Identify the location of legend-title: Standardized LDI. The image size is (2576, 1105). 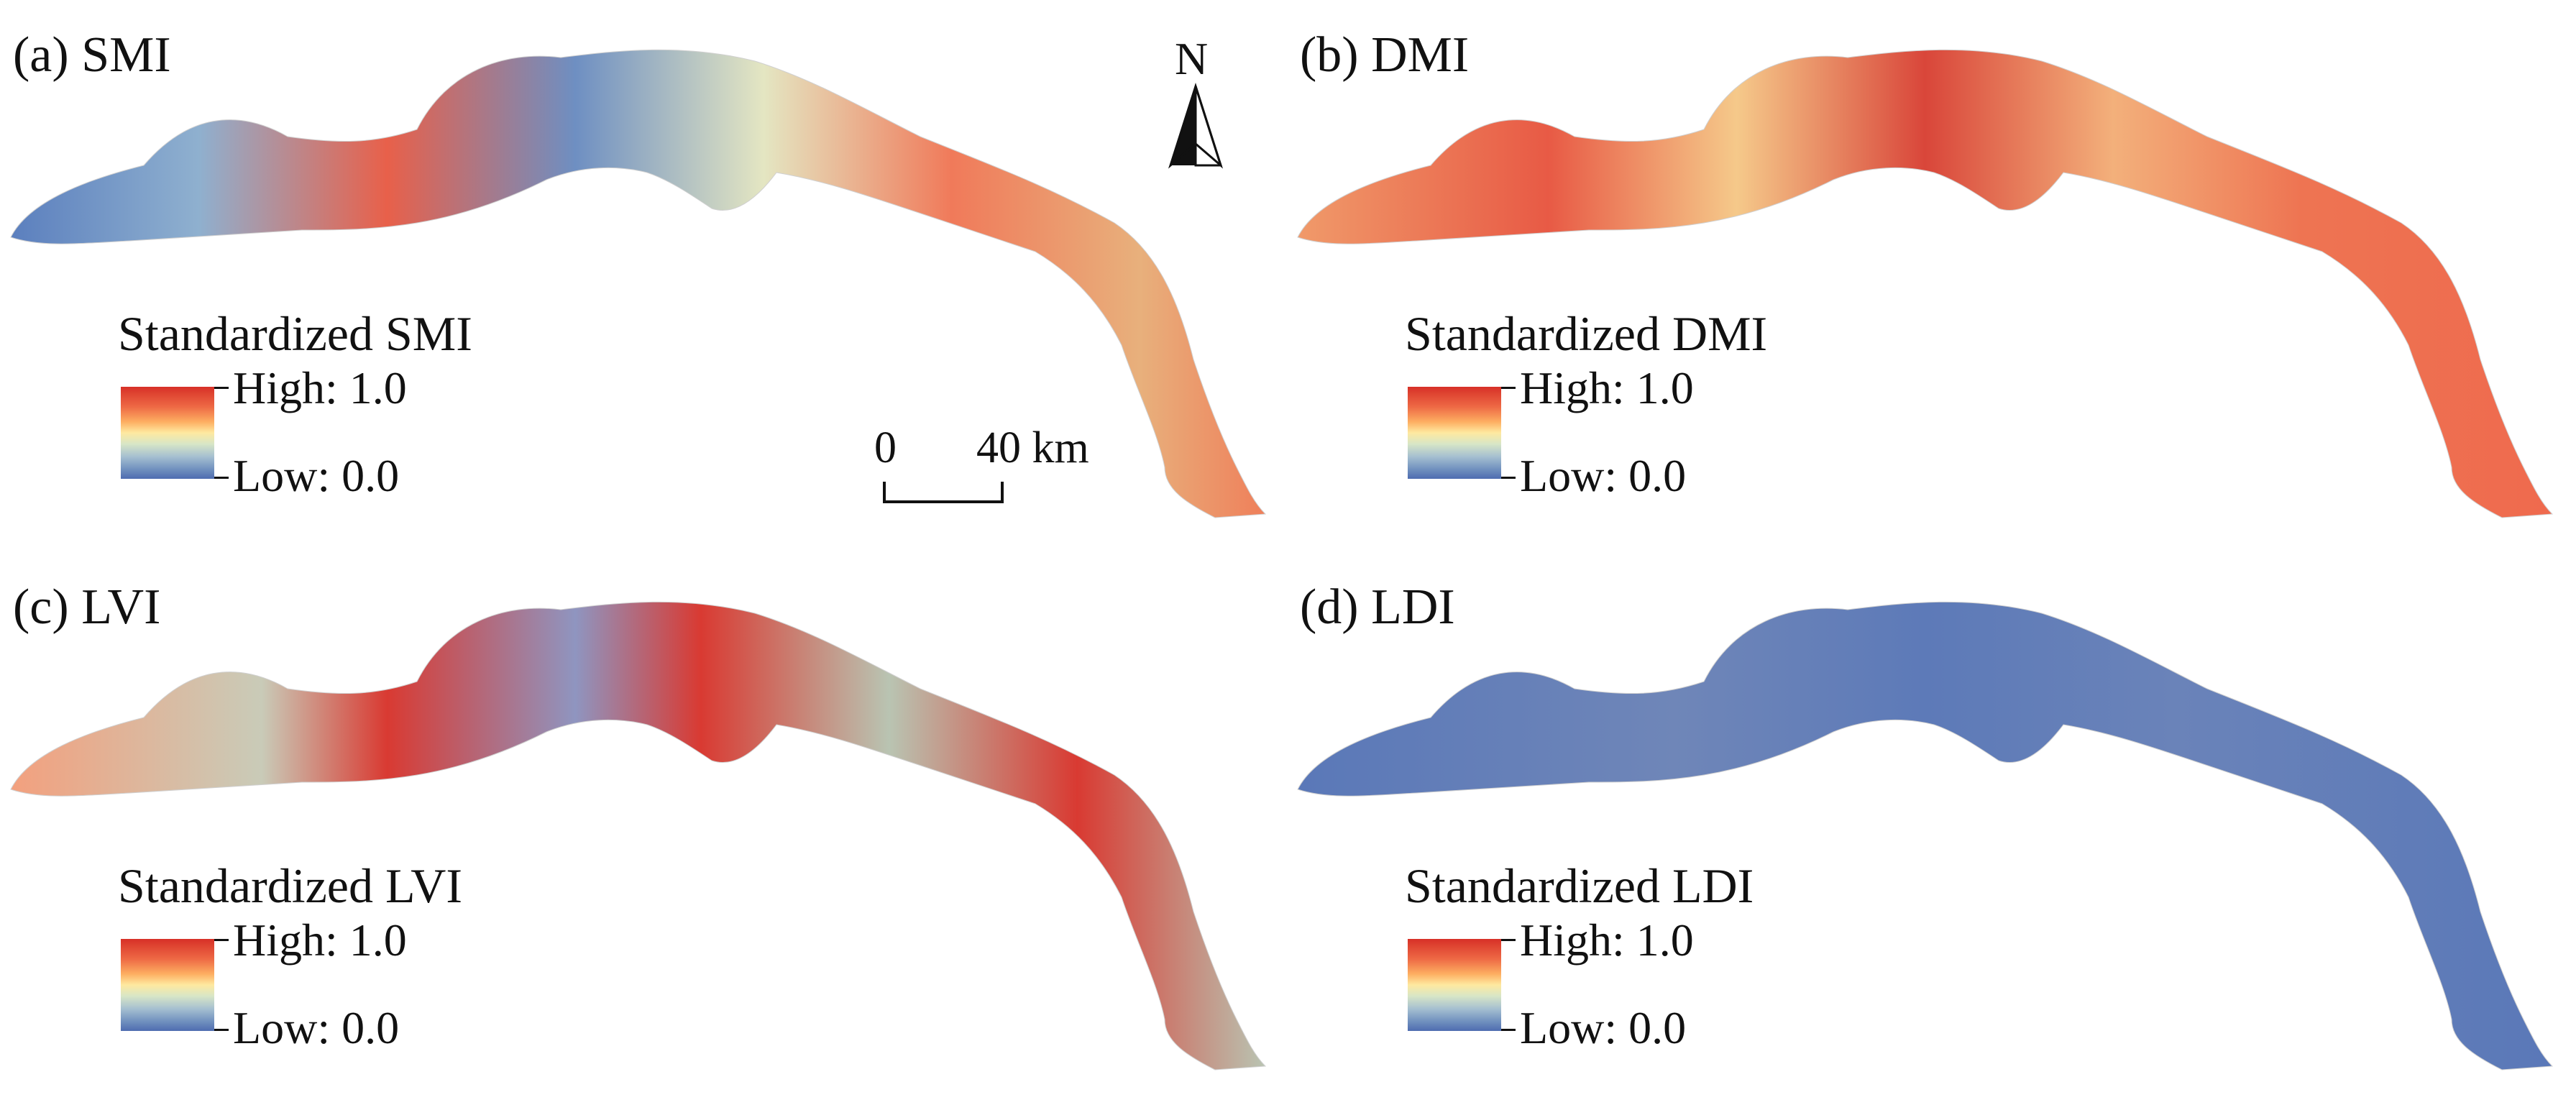
(1579, 885).